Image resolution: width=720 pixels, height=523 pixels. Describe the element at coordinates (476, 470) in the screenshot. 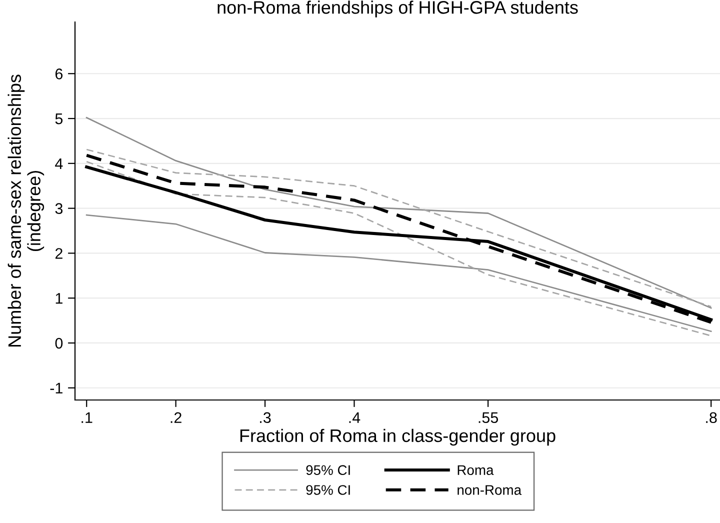

I see `legend-label: Roma` at that location.